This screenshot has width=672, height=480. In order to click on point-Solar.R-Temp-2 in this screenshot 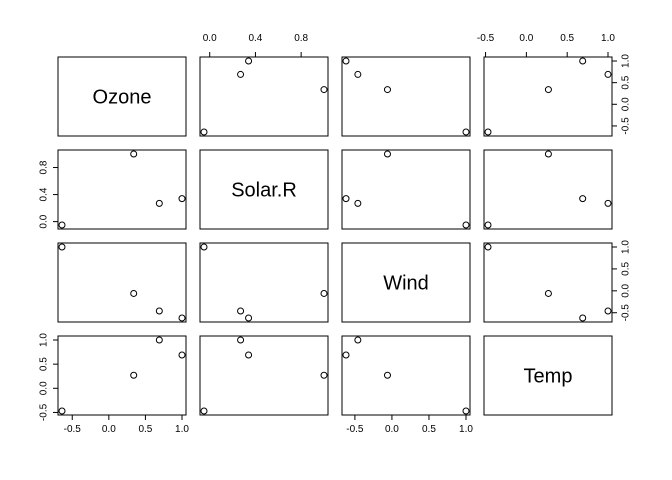, I will do `click(548, 154)`.